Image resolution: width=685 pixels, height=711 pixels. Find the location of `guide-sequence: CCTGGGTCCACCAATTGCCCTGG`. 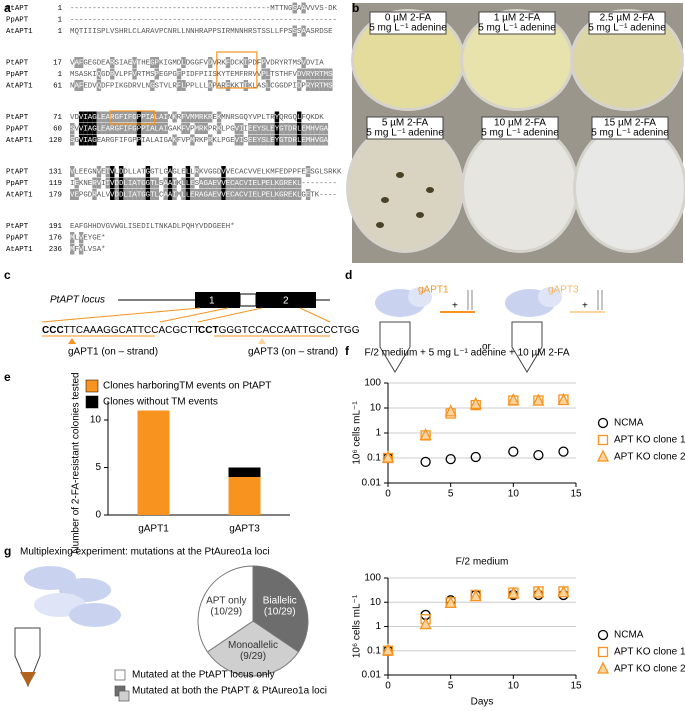

guide-sequence: CCTGGGTCCACCAATTGCCCTGG is located at coordinates (279, 330).